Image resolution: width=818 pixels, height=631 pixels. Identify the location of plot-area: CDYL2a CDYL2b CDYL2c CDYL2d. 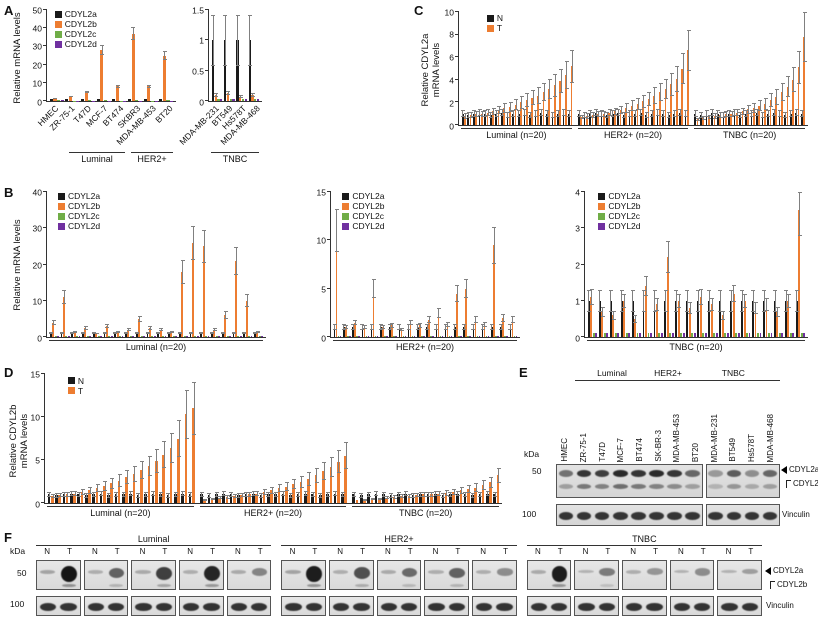
(694, 264).